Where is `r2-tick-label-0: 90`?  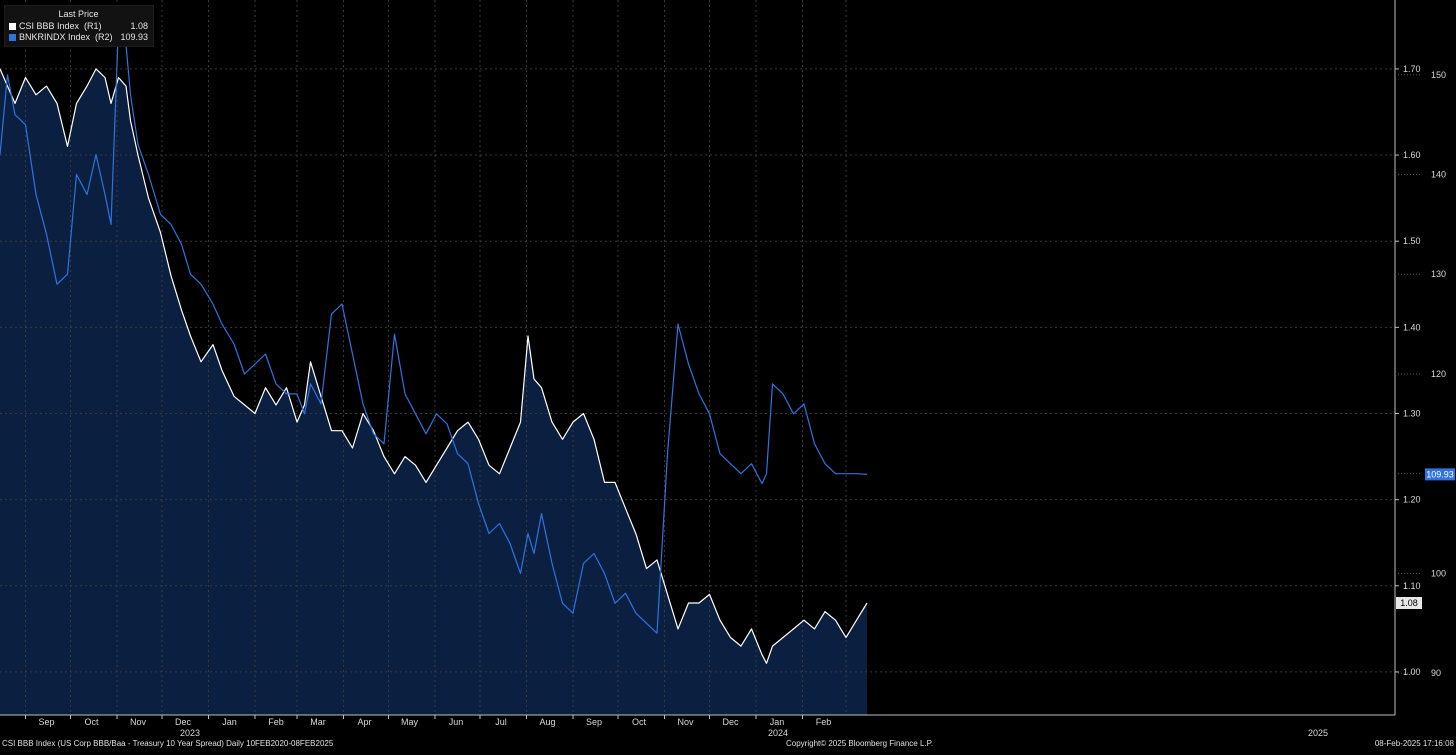
r2-tick-label-0: 90 is located at coordinates (1436, 673).